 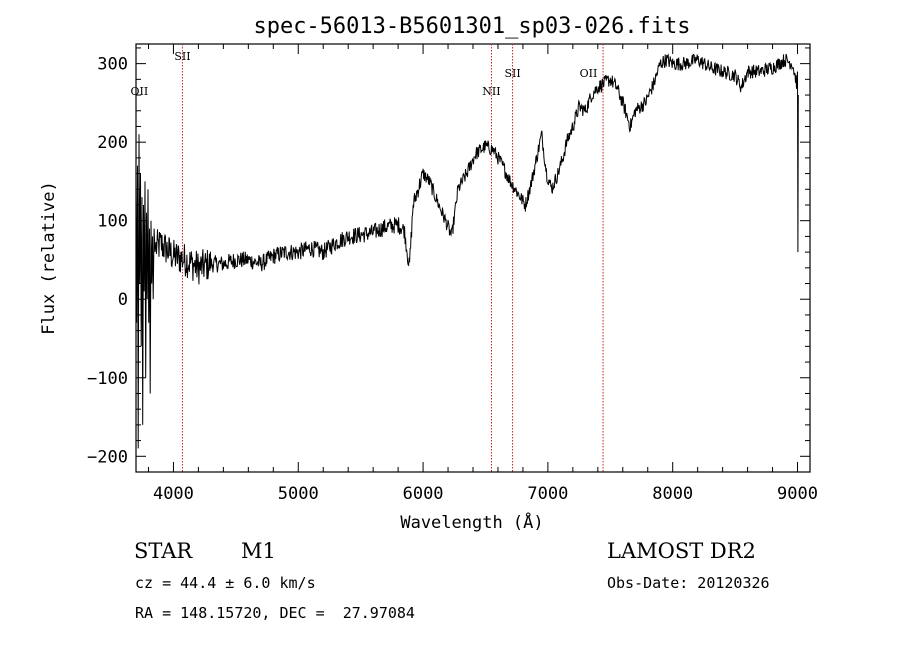 What do you see at coordinates (491, 91) in the screenshot?
I see `emission-line-label: NII` at bounding box center [491, 91].